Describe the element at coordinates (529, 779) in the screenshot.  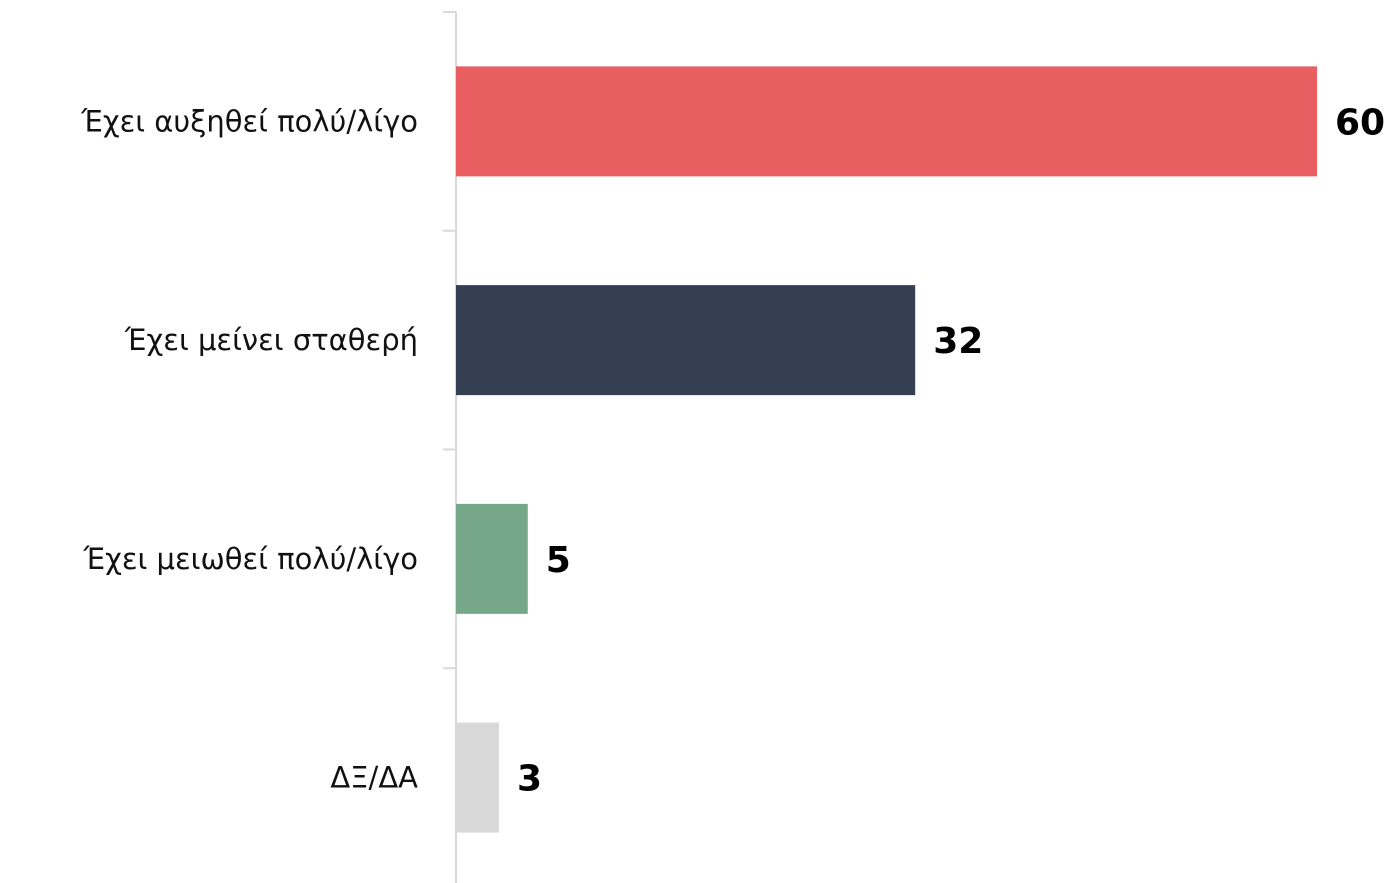
I see `value-label: 3` at that location.